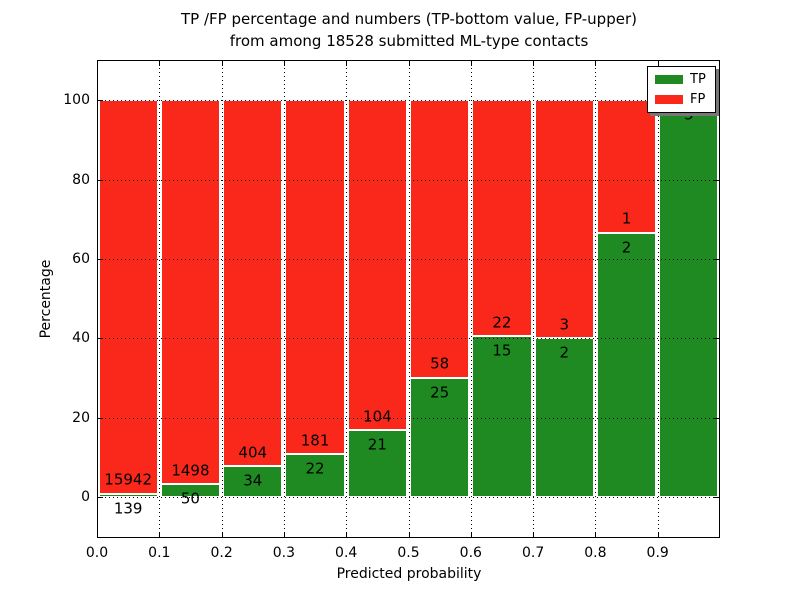 The height and width of the screenshot is (600, 800). What do you see at coordinates (85, 497) in the screenshot?
I see `y-tick-label: 0` at bounding box center [85, 497].